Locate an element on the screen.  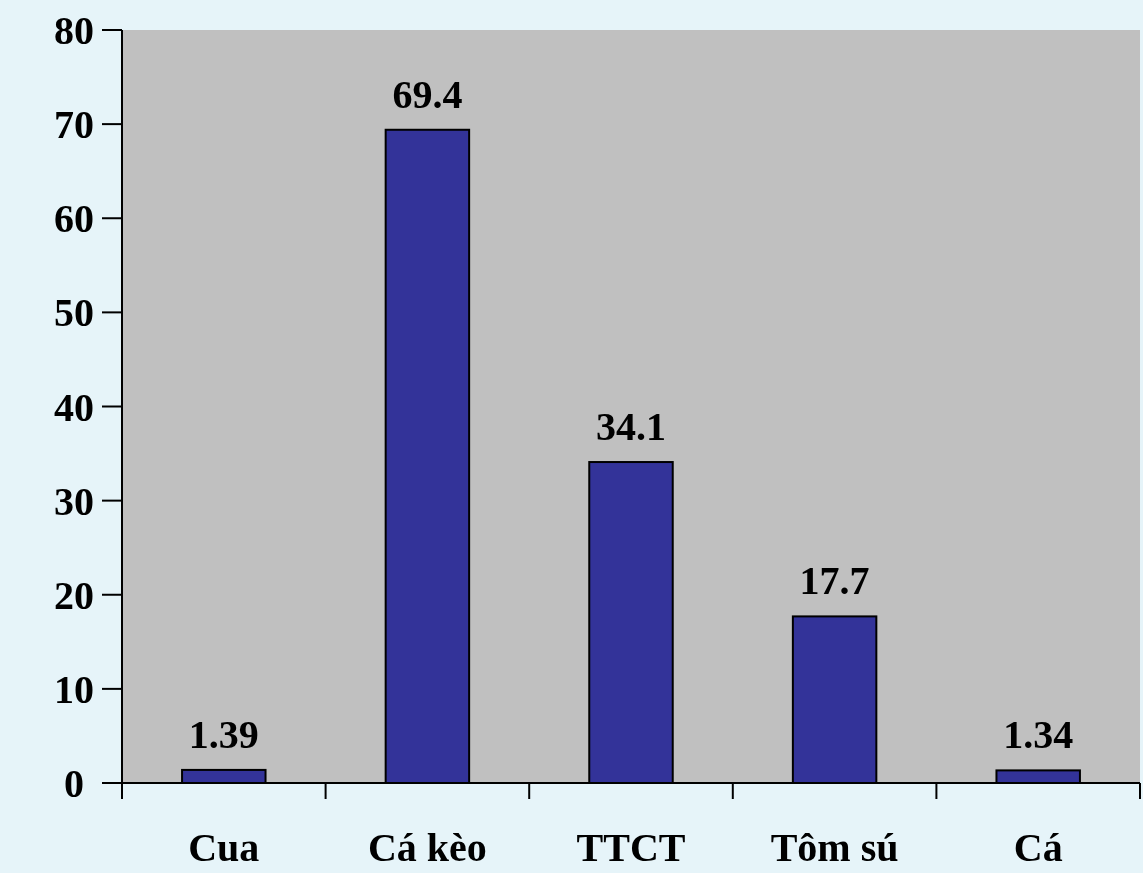
data-label: 1.39 is located at coordinates (223, 734).